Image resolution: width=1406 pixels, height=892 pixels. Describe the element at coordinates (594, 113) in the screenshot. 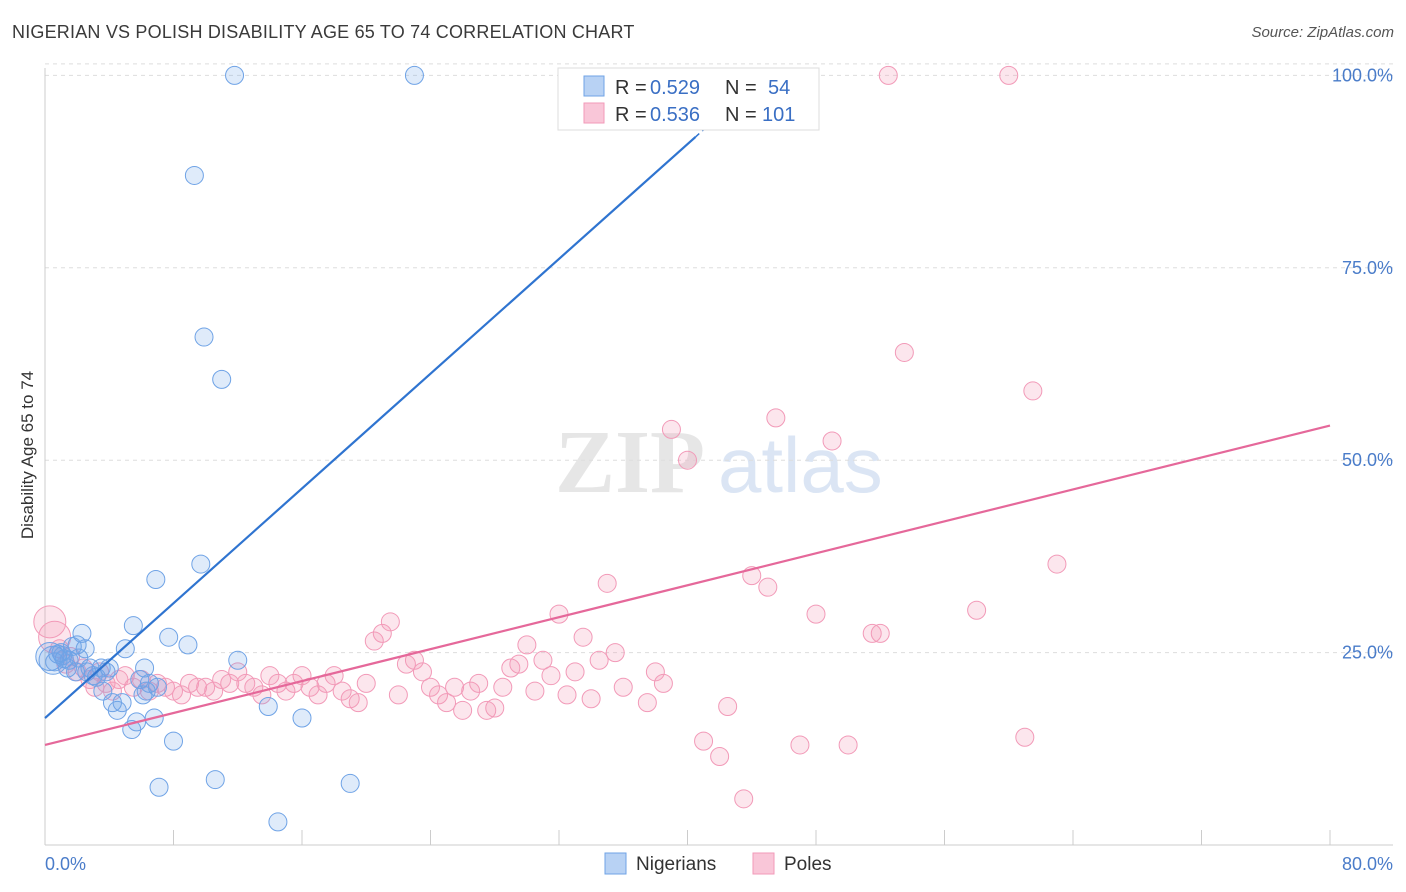

I see `poles-legend-swatch` at that location.